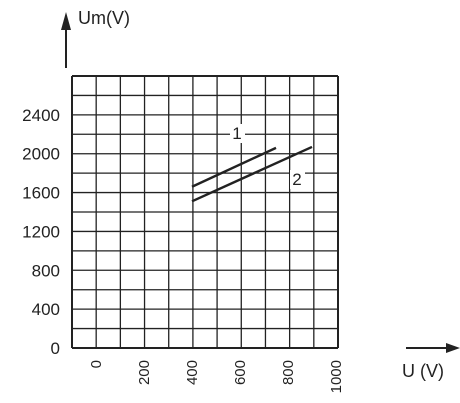 This screenshot has width=460, height=403. I want to click on y-axis-arrow, so click(66, 40).